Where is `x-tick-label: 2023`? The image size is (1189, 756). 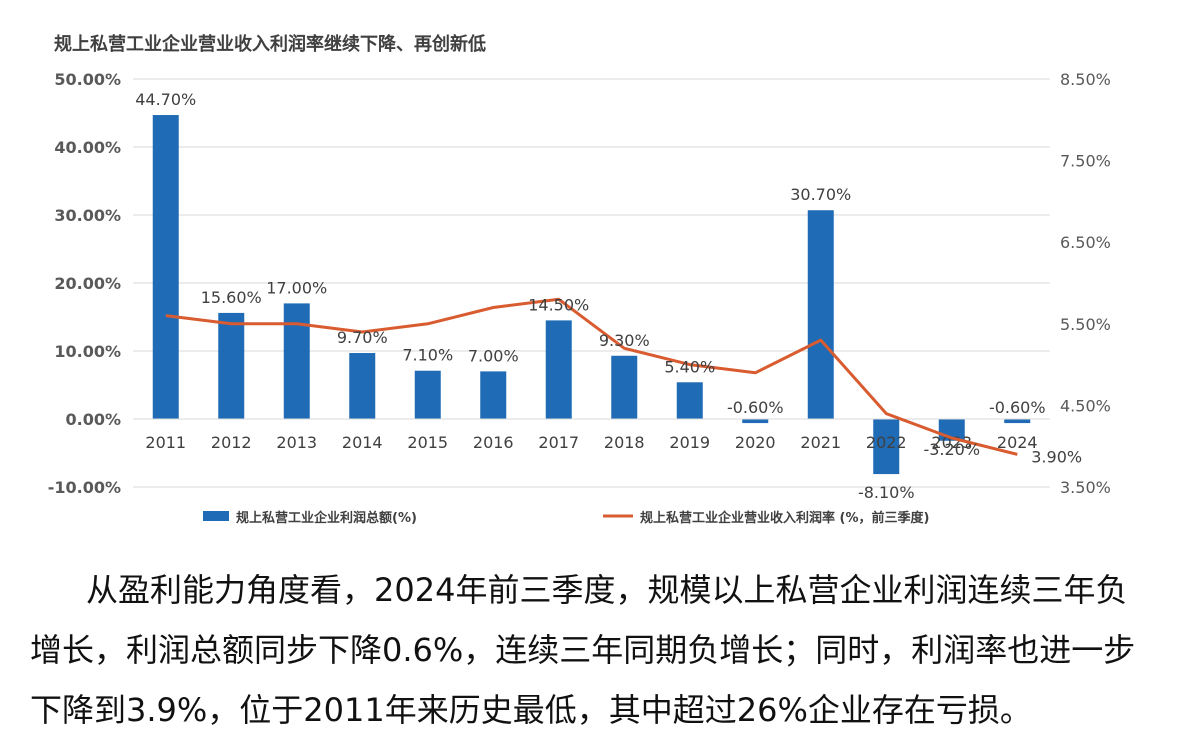
x-tick-label: 2023 is located at coordinates (951, 442).